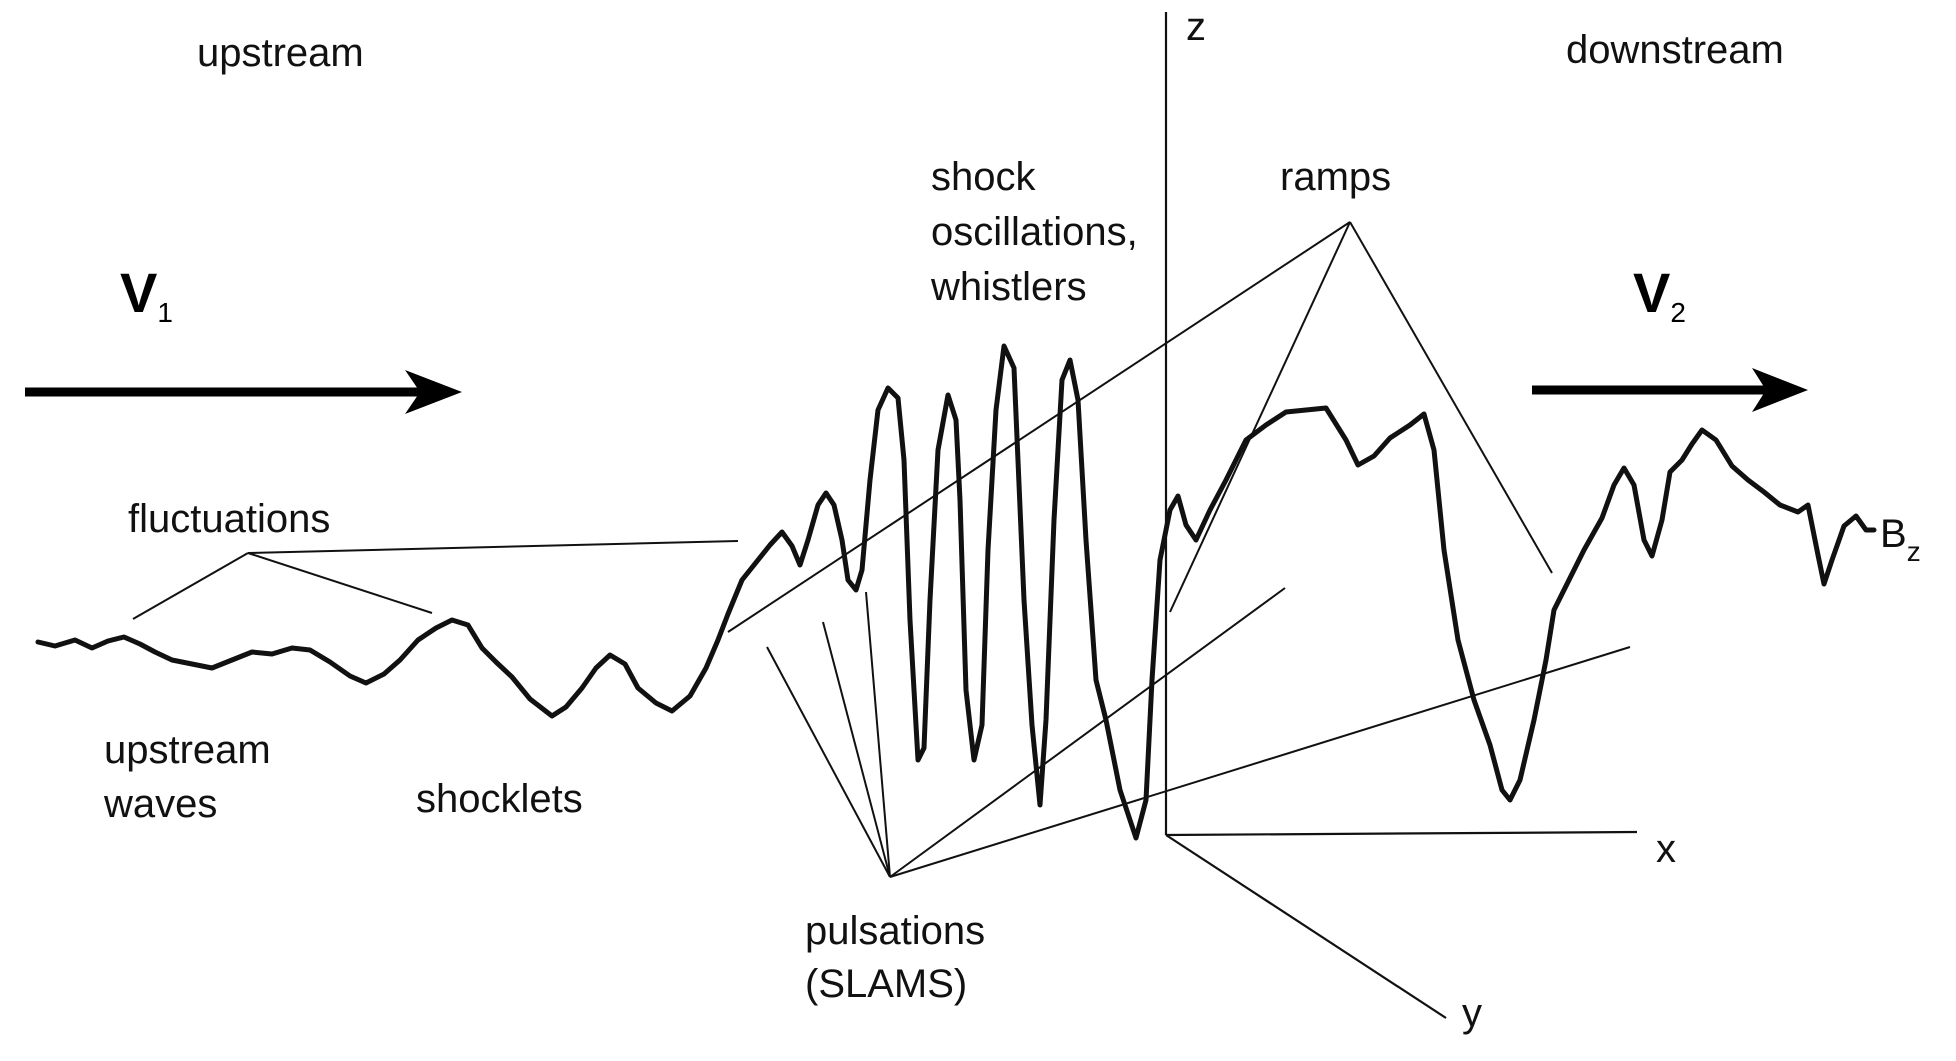 The height and width of the screenshot is (1061, 1956). I want to click on velocity-v2-label: V2, so click(1659, 294).